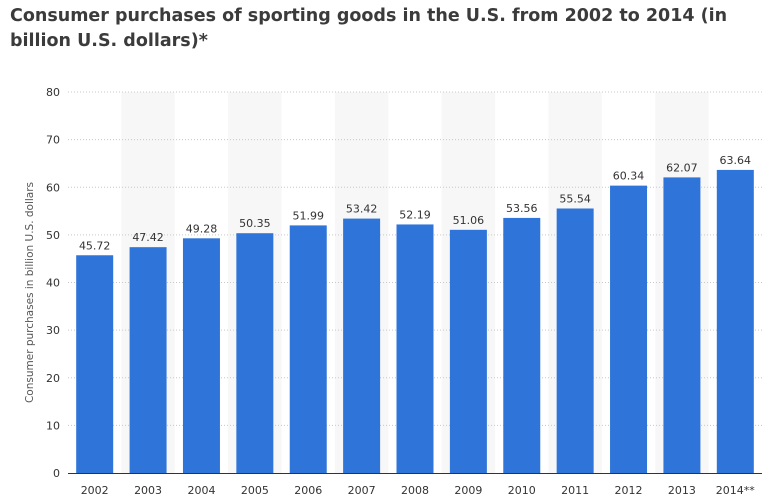 This screenshot has width=776, height=504. What do you see at coordinates (95, 245) in the screenshot?
I see `bar-value-label: 45.72` at bounding box center [95, 245].